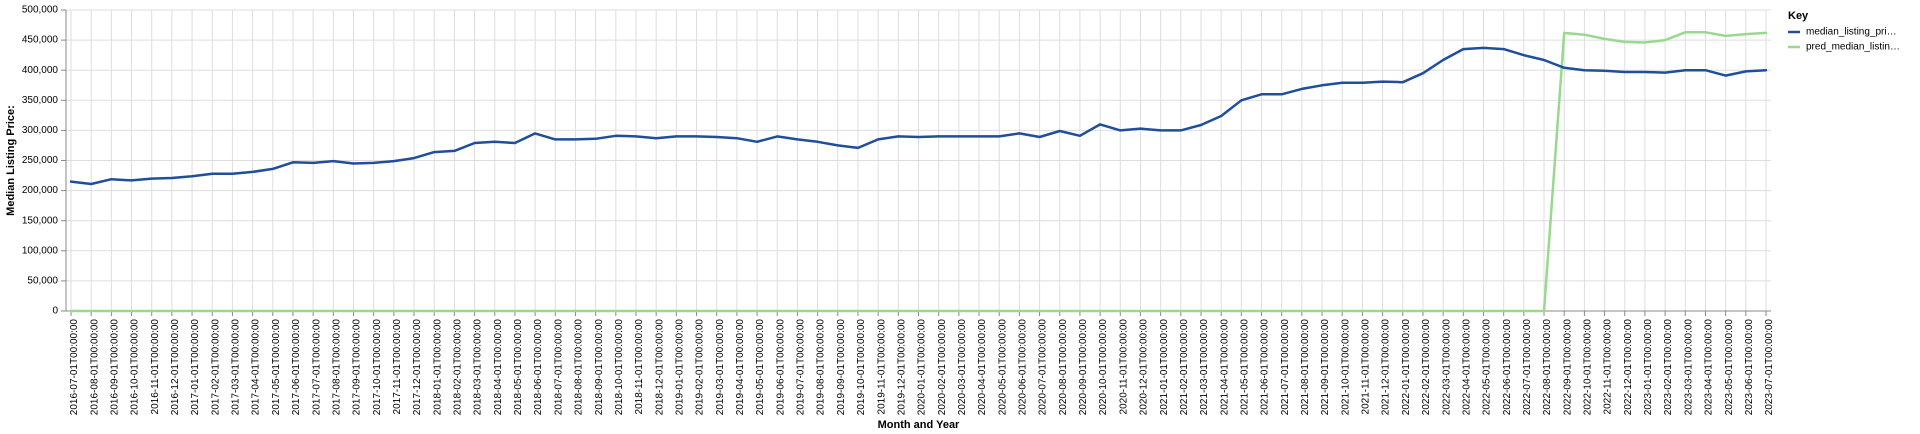 This screenshot has width=1920, height=434. I want to click on x-tick-label: 2017-10-01T00:00:00, so click(377, 367).